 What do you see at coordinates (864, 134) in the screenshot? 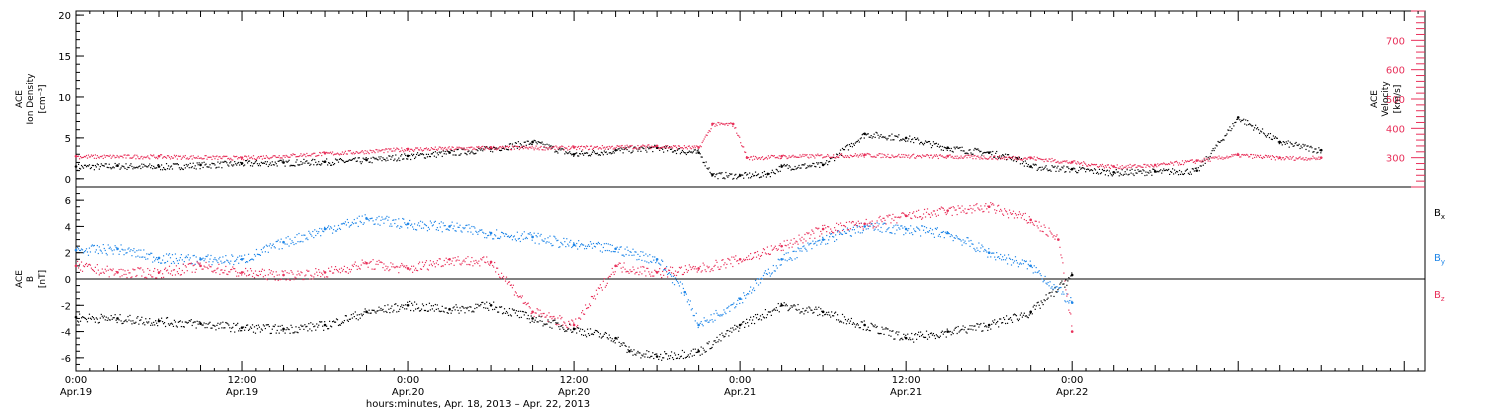
I see `density-series-point` at bounding box center [864, 134].